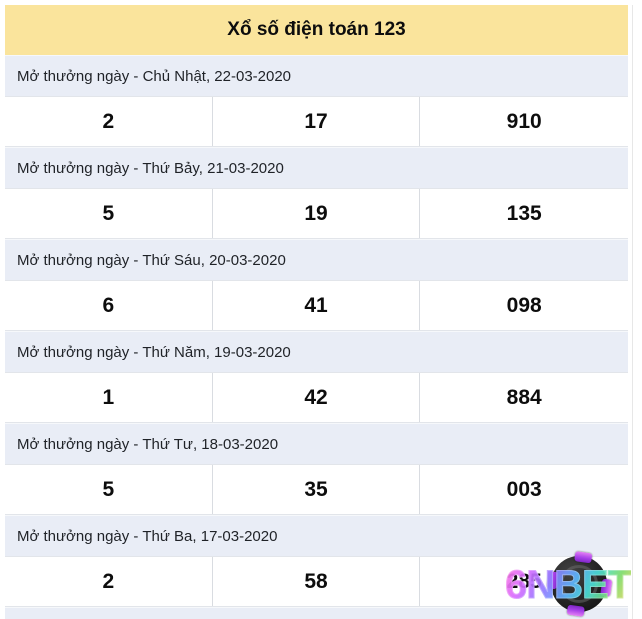 The image size is (642, 619). What do you see at coordinates (632, 312) in the screenshot?
I see `container-right-border` at bounding box center [632, 312].